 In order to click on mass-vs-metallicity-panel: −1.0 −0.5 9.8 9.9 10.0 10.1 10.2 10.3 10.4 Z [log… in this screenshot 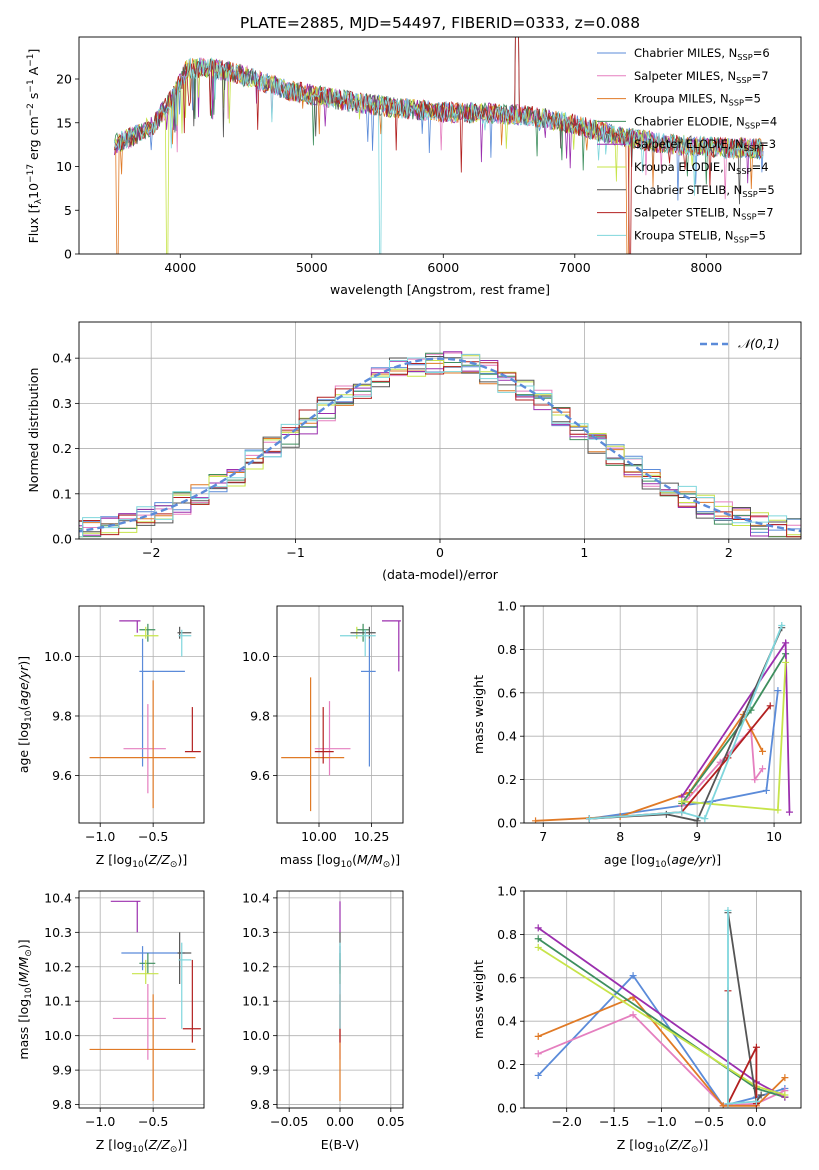, I will do `click(110, 1022)`.